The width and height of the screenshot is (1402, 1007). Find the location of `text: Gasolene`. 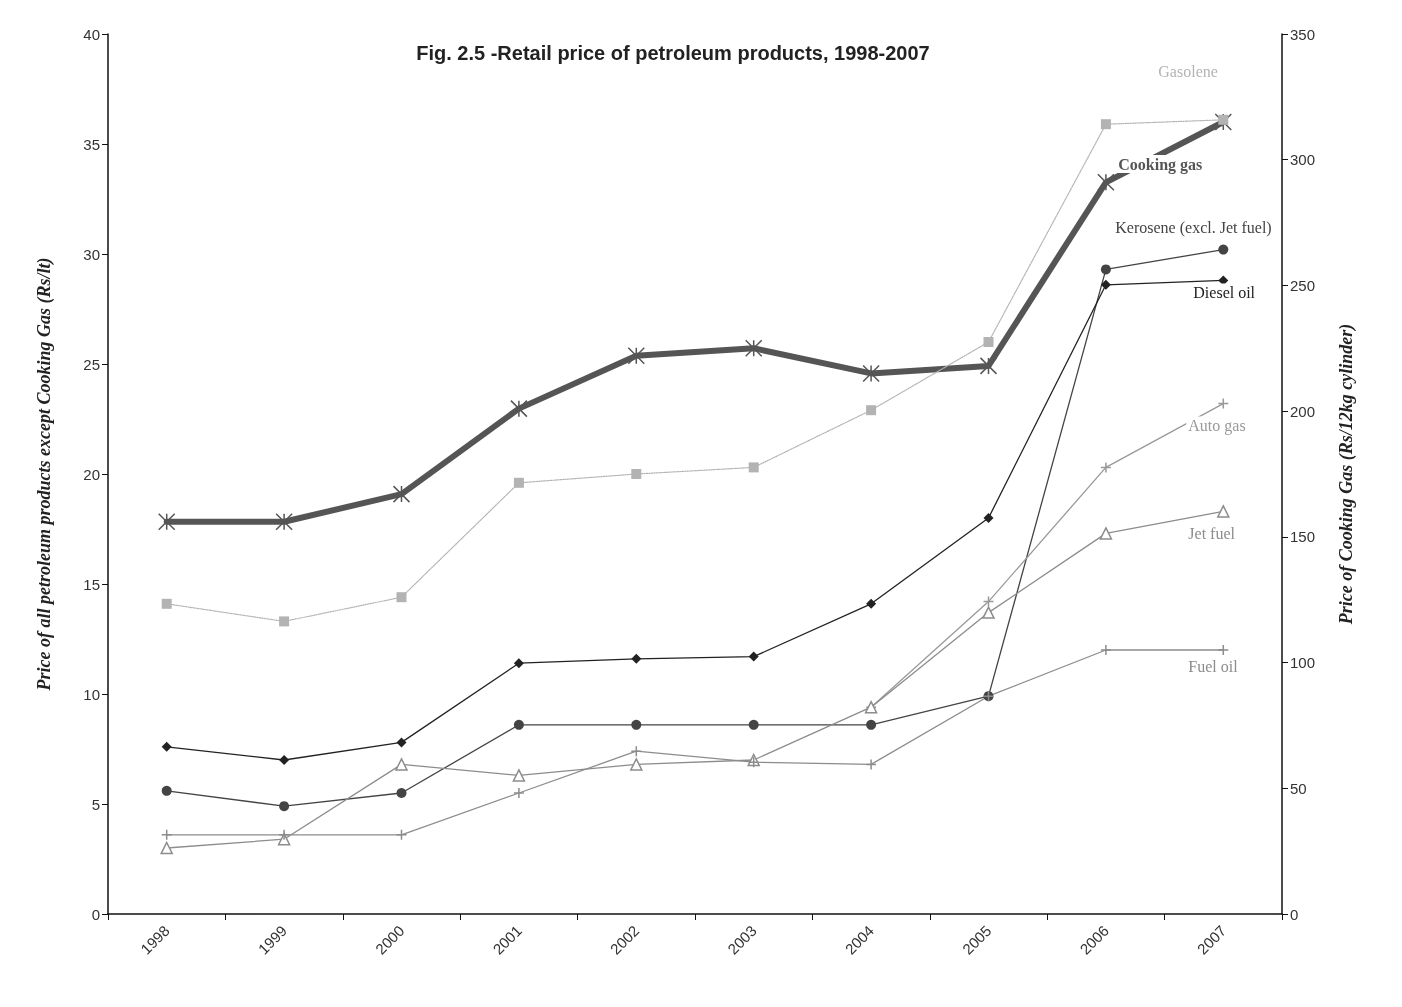

text: Gasolene is located at coordinates (1188, 72).